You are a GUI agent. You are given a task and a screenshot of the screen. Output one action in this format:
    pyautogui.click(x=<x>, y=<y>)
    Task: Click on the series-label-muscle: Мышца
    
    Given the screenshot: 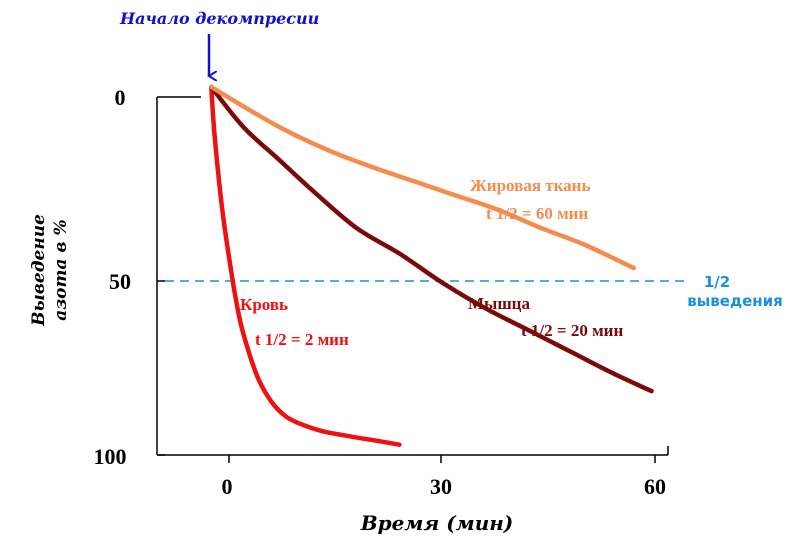 What is the action you would take?
    pyautogui.click(x=499, y=303)
    